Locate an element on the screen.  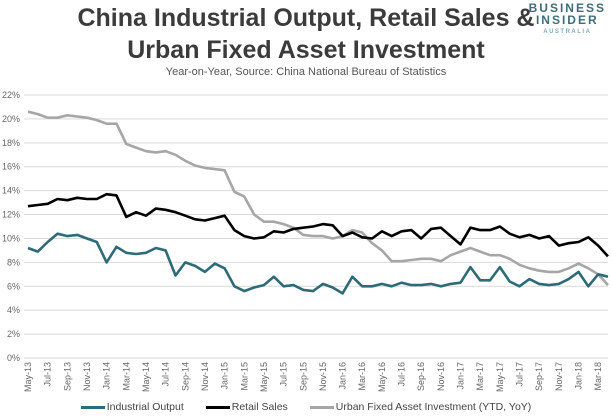
y-tick-label: 0% is located at coordinates (13, 358).